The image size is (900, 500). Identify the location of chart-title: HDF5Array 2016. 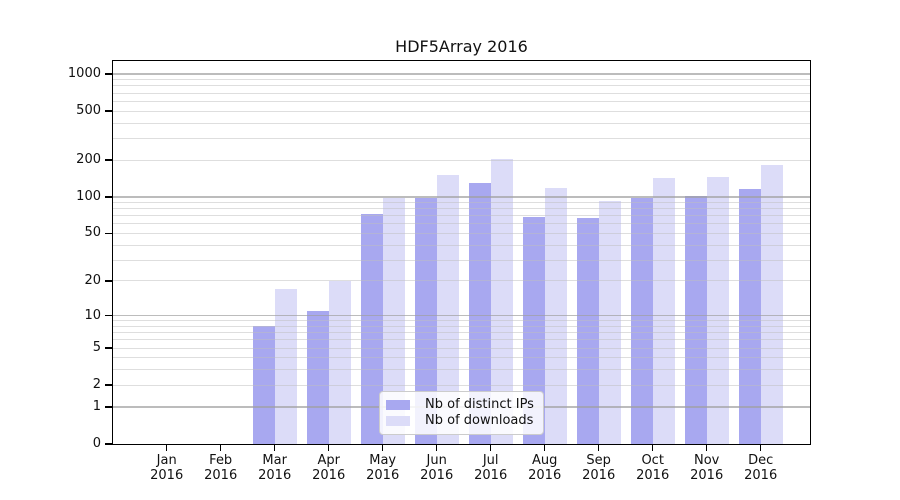
(461, 46).